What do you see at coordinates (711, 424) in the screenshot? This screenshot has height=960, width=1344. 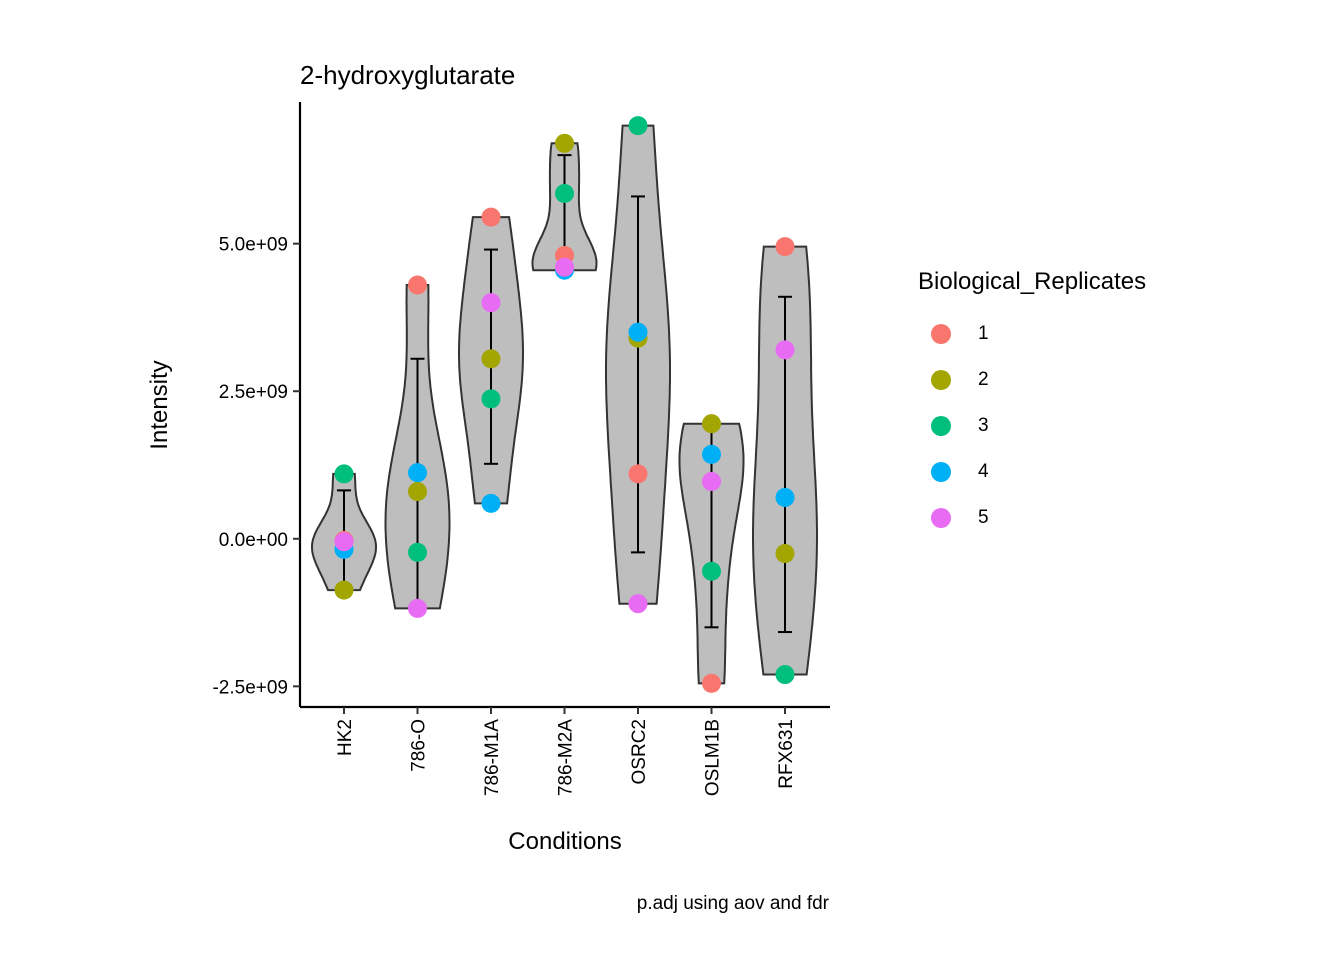 I see `data-point-OSLM1B-rep2` at bounding box center [711, 424].